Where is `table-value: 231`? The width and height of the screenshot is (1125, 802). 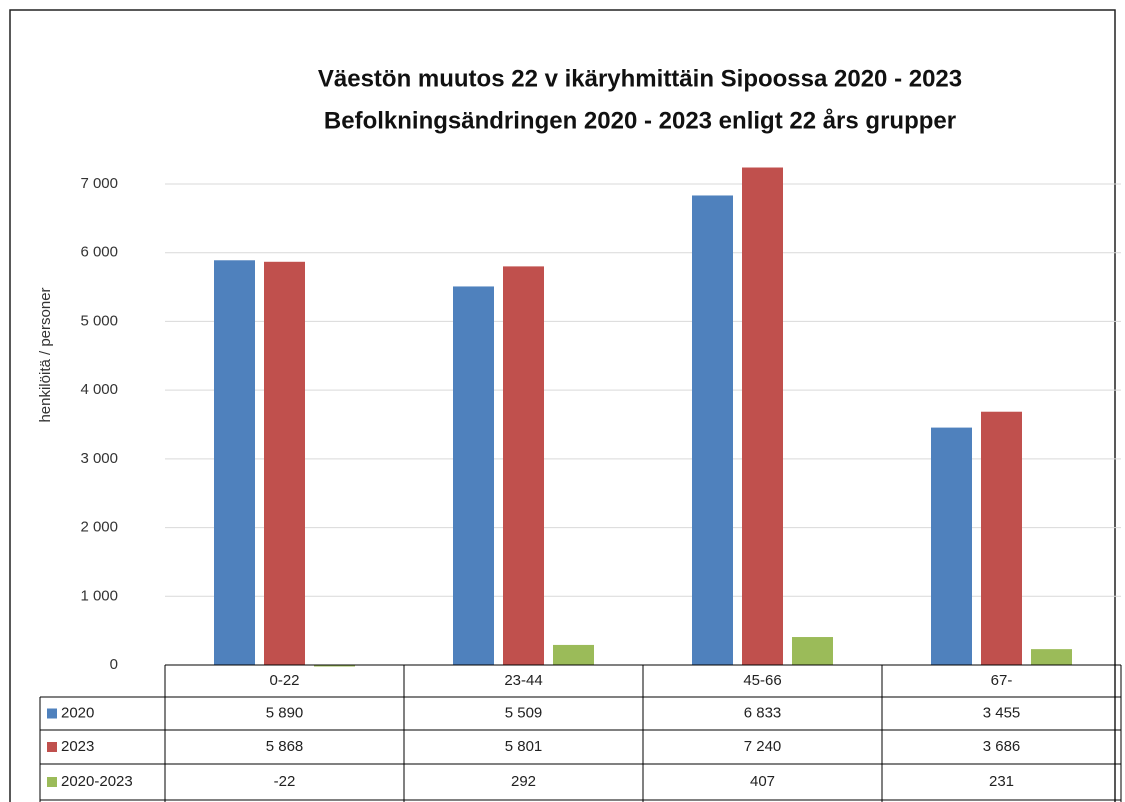 table-value: 231 is located at coordinates (1001, 781).